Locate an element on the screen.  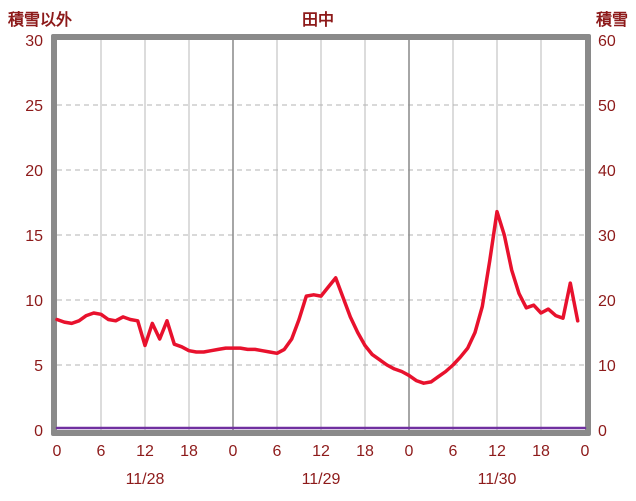
svg-text: 5 is located at coordinates (38, 366).